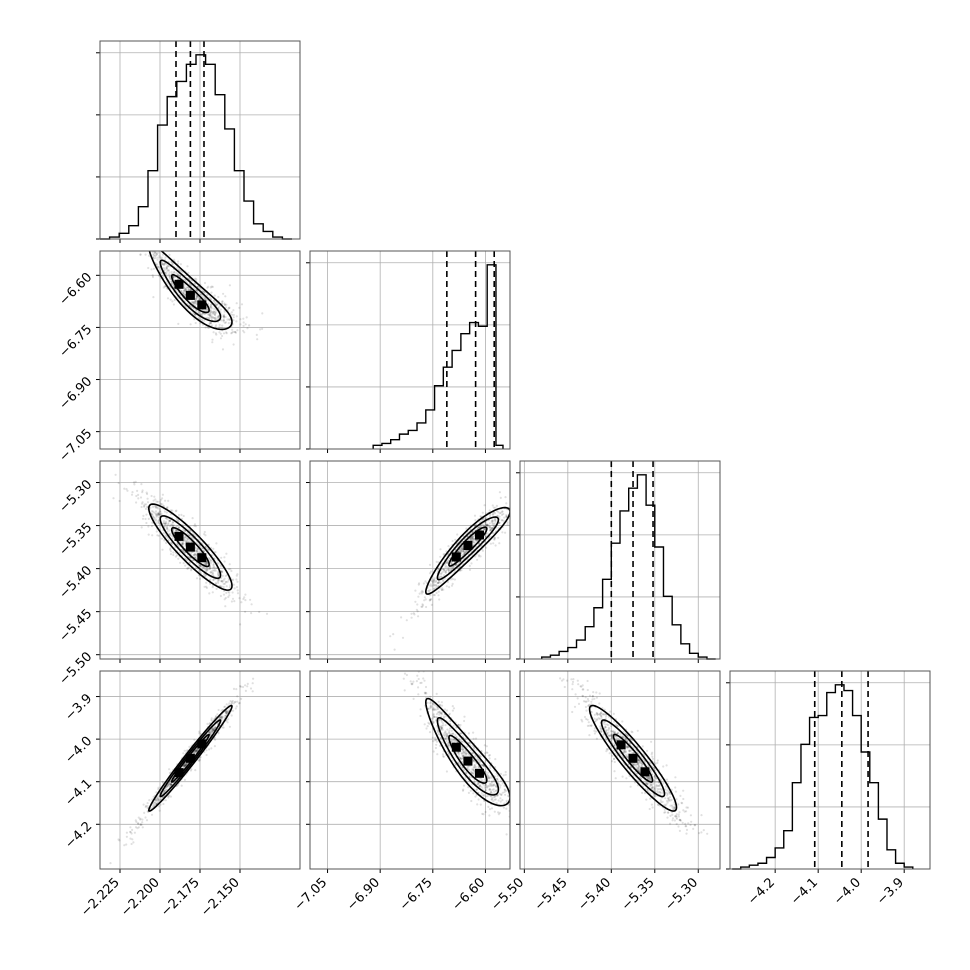 This screenshot has width=970, height=970. What do you see at coordinates (410, 770) in the screenshot?
I see `panel-frame` at bounding box center [410, 770].